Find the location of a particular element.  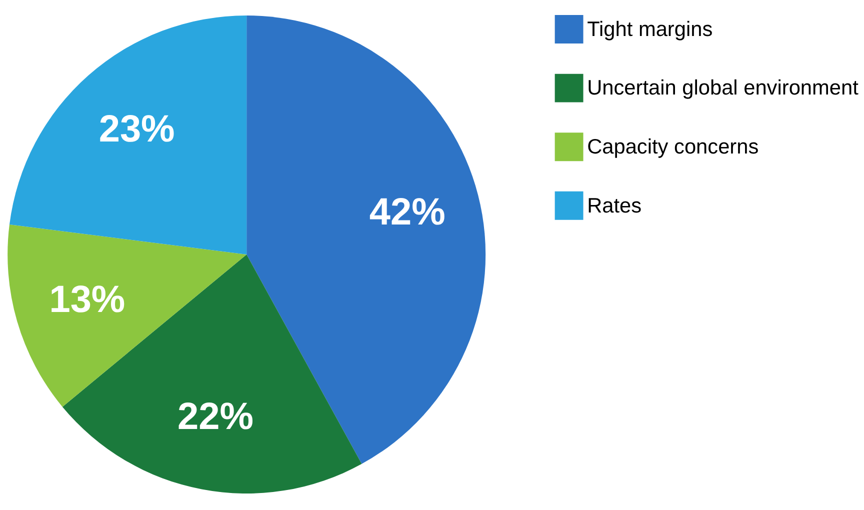

data-label: 13% is located at coordinates (87, 300).